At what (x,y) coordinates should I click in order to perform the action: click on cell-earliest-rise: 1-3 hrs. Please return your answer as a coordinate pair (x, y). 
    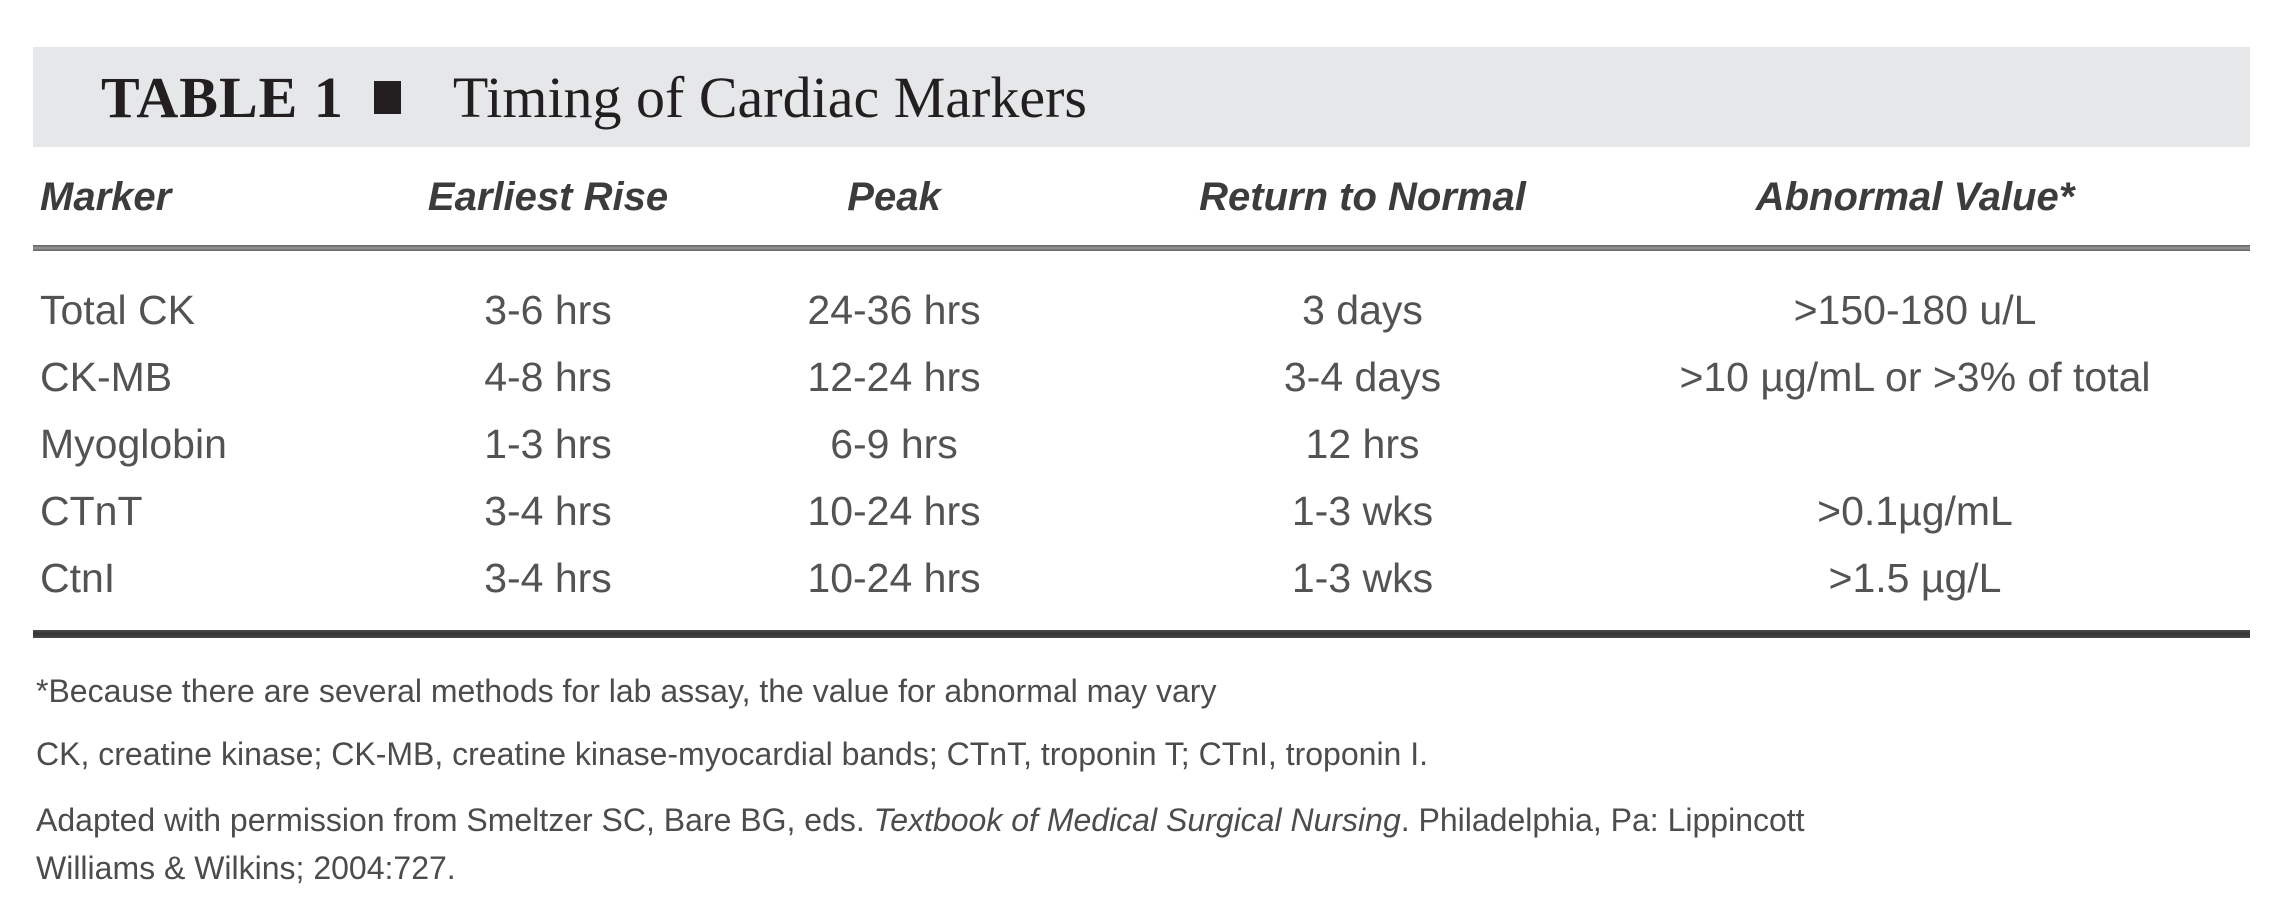
    Looking at the image, I should click on (548, 444).